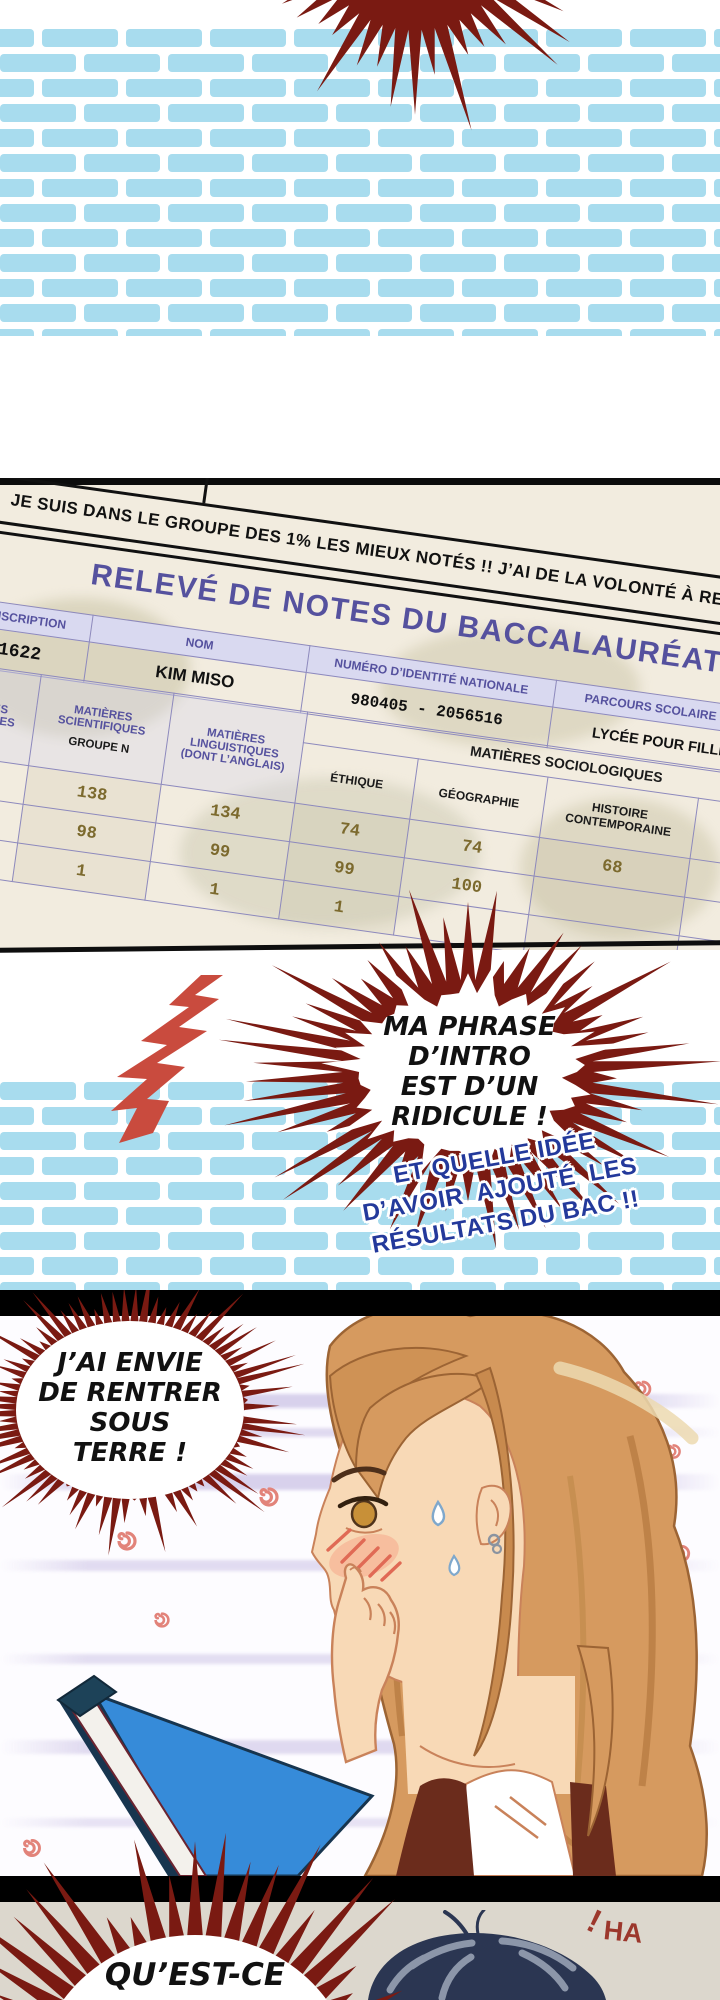 The image size is (720, 2000). I want to click on laugh-text: HA, so click(623, 1931).